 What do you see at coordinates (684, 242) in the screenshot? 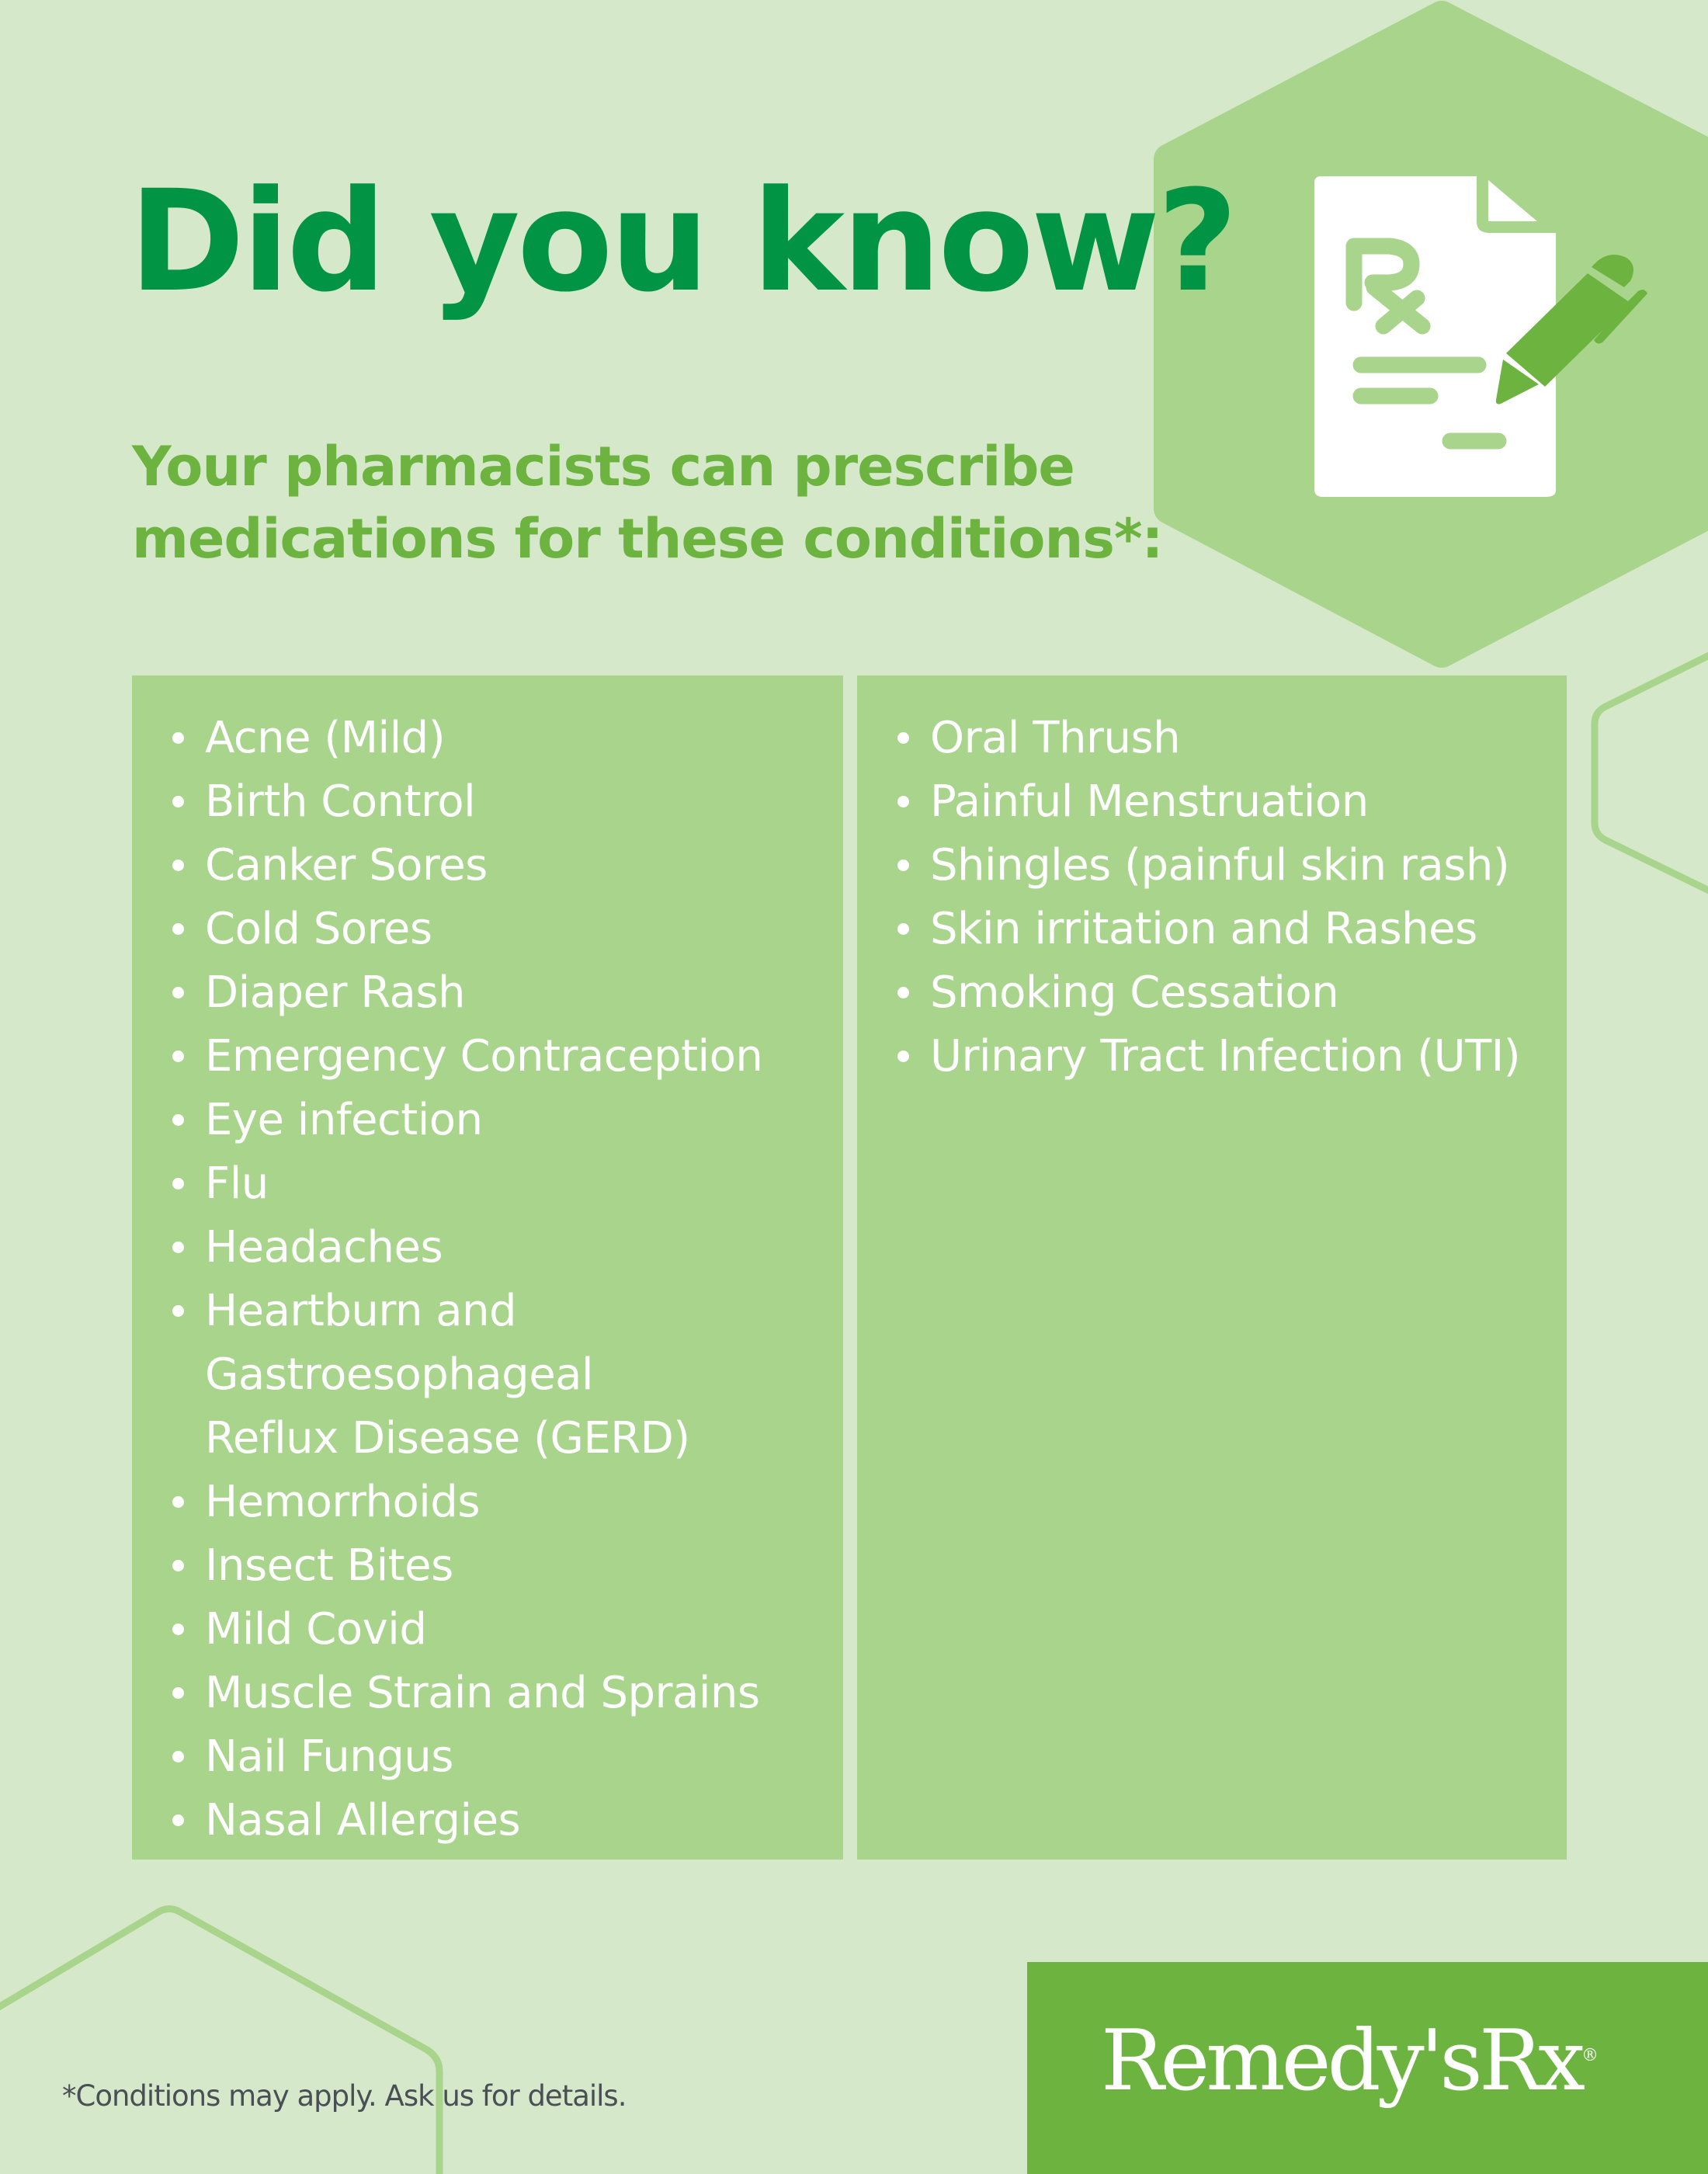
I see `page-title: Did you know?` at bounding box center [684, 242].